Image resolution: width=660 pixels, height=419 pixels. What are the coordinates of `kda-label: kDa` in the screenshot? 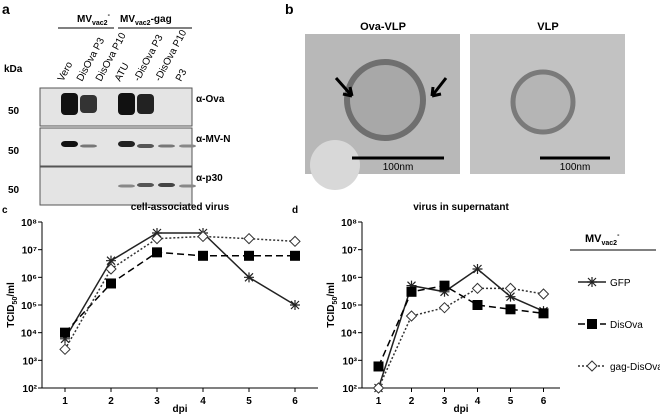 It's located at (13, 69).